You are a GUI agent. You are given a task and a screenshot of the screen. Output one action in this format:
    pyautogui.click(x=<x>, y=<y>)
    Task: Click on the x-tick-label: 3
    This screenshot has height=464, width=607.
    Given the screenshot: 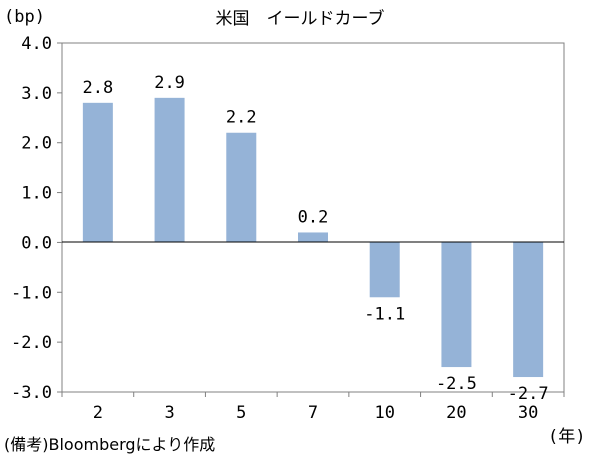 What is the action you would take?
    pyautogui.click(x=169, y=413)
    